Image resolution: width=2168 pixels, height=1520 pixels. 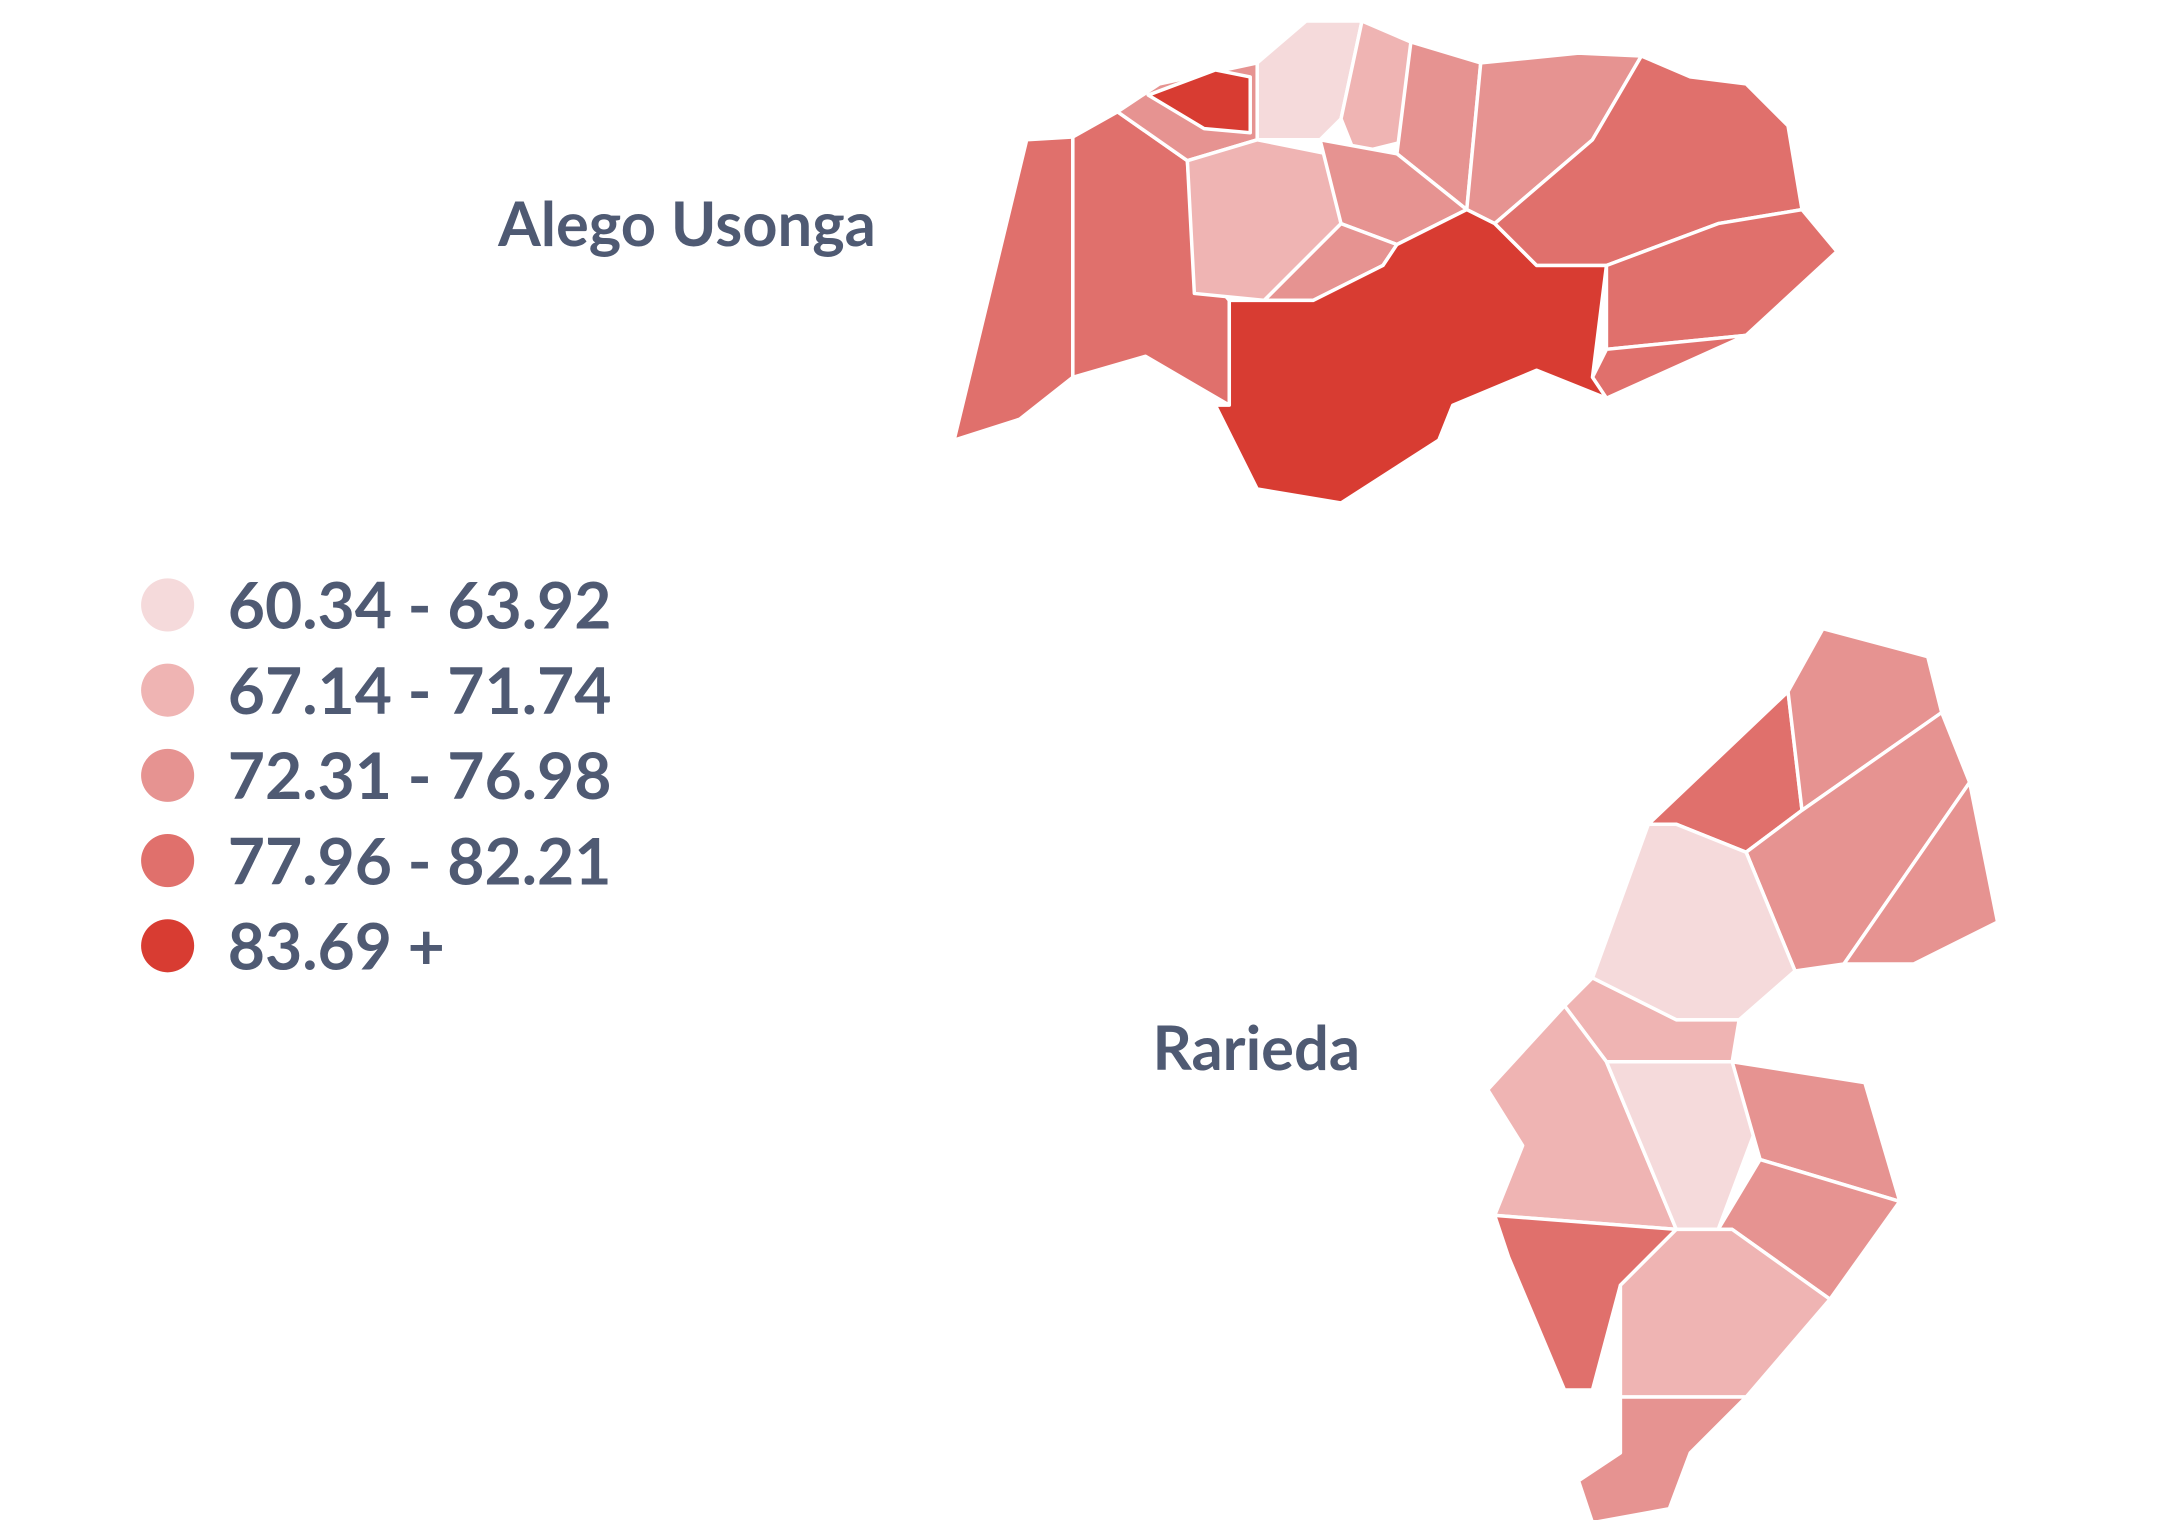 What do you see at coordinates (420, 859) in the screenshot?
I see `legend-label: 77.96 - 82.21` at bounding box center [420, 859].